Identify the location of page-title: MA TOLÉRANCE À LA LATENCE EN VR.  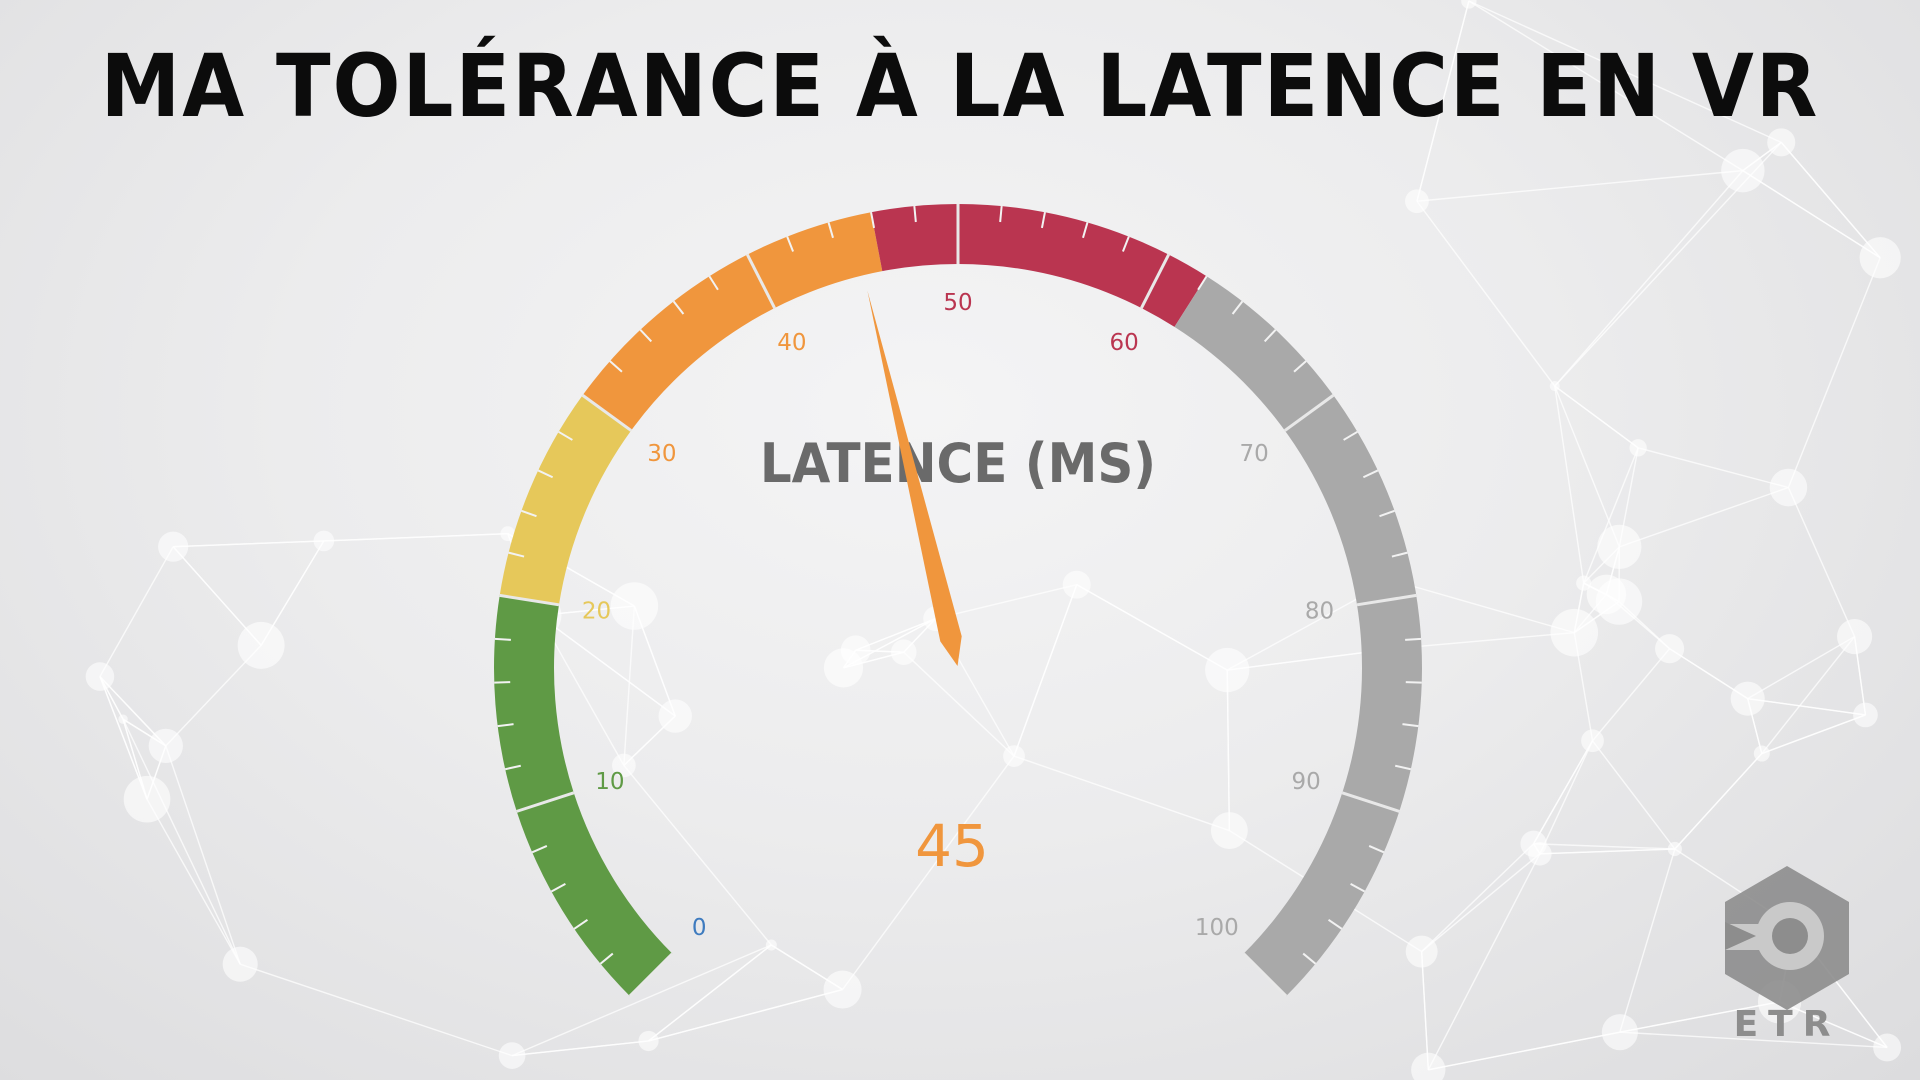
(960, 86).